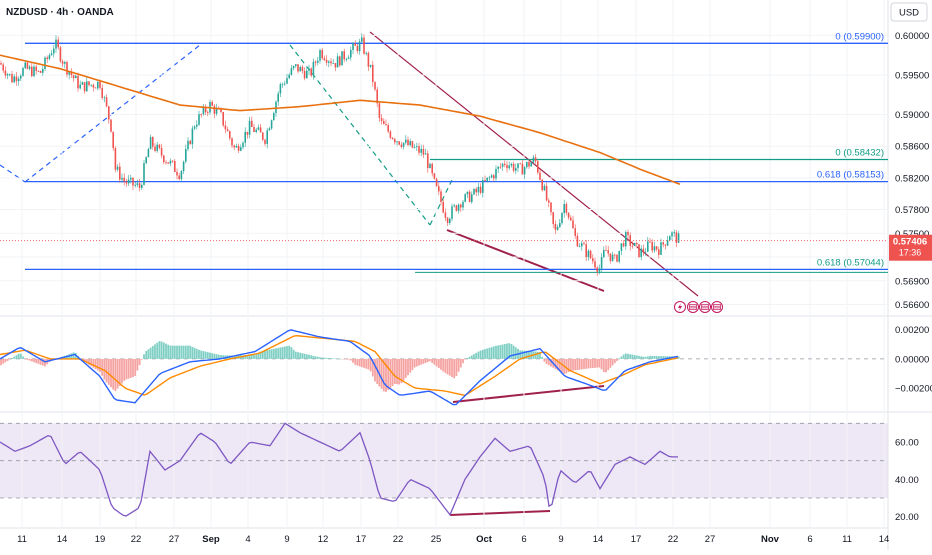 The height and width of the screenshot is (555, 932). I want to click on x-tick-label: 9, so click(286, 539).